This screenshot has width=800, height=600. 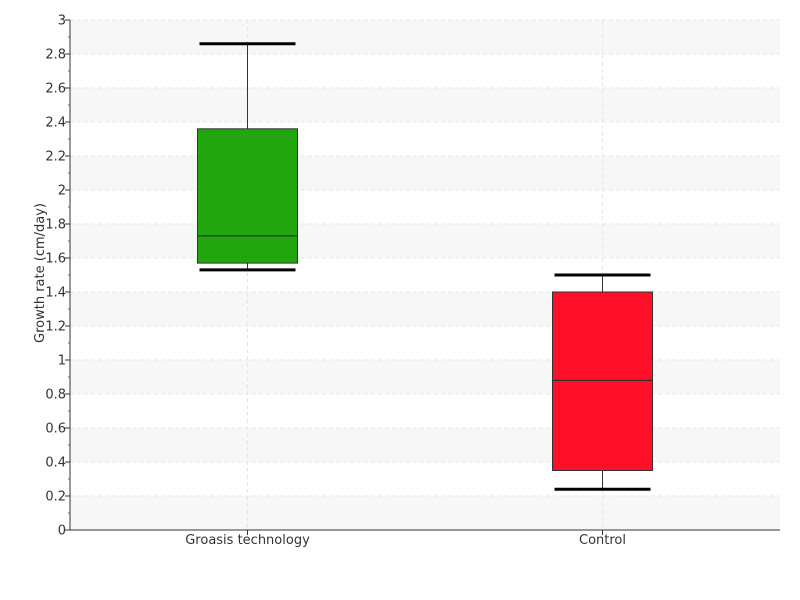 What do you see at coordinates (55, 123) in the screenshot?
I see `y-tick-label: 2.4` at bounding box center [55, 123].